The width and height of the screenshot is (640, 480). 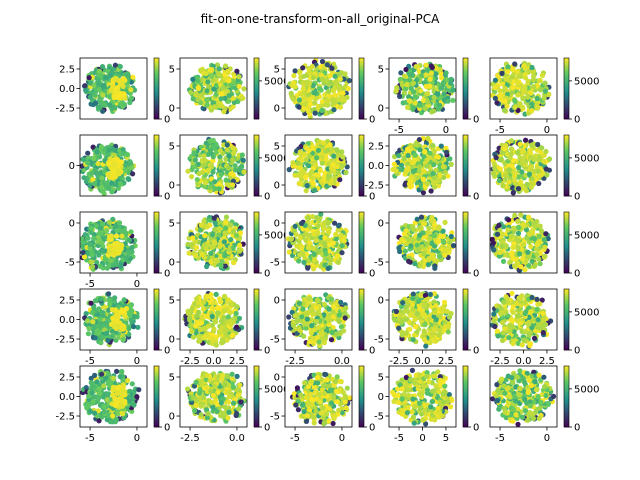 What do you see at coordinates (213, 88) in the screenshot?
I see `axes-frame` at bounding box center [213, 88].